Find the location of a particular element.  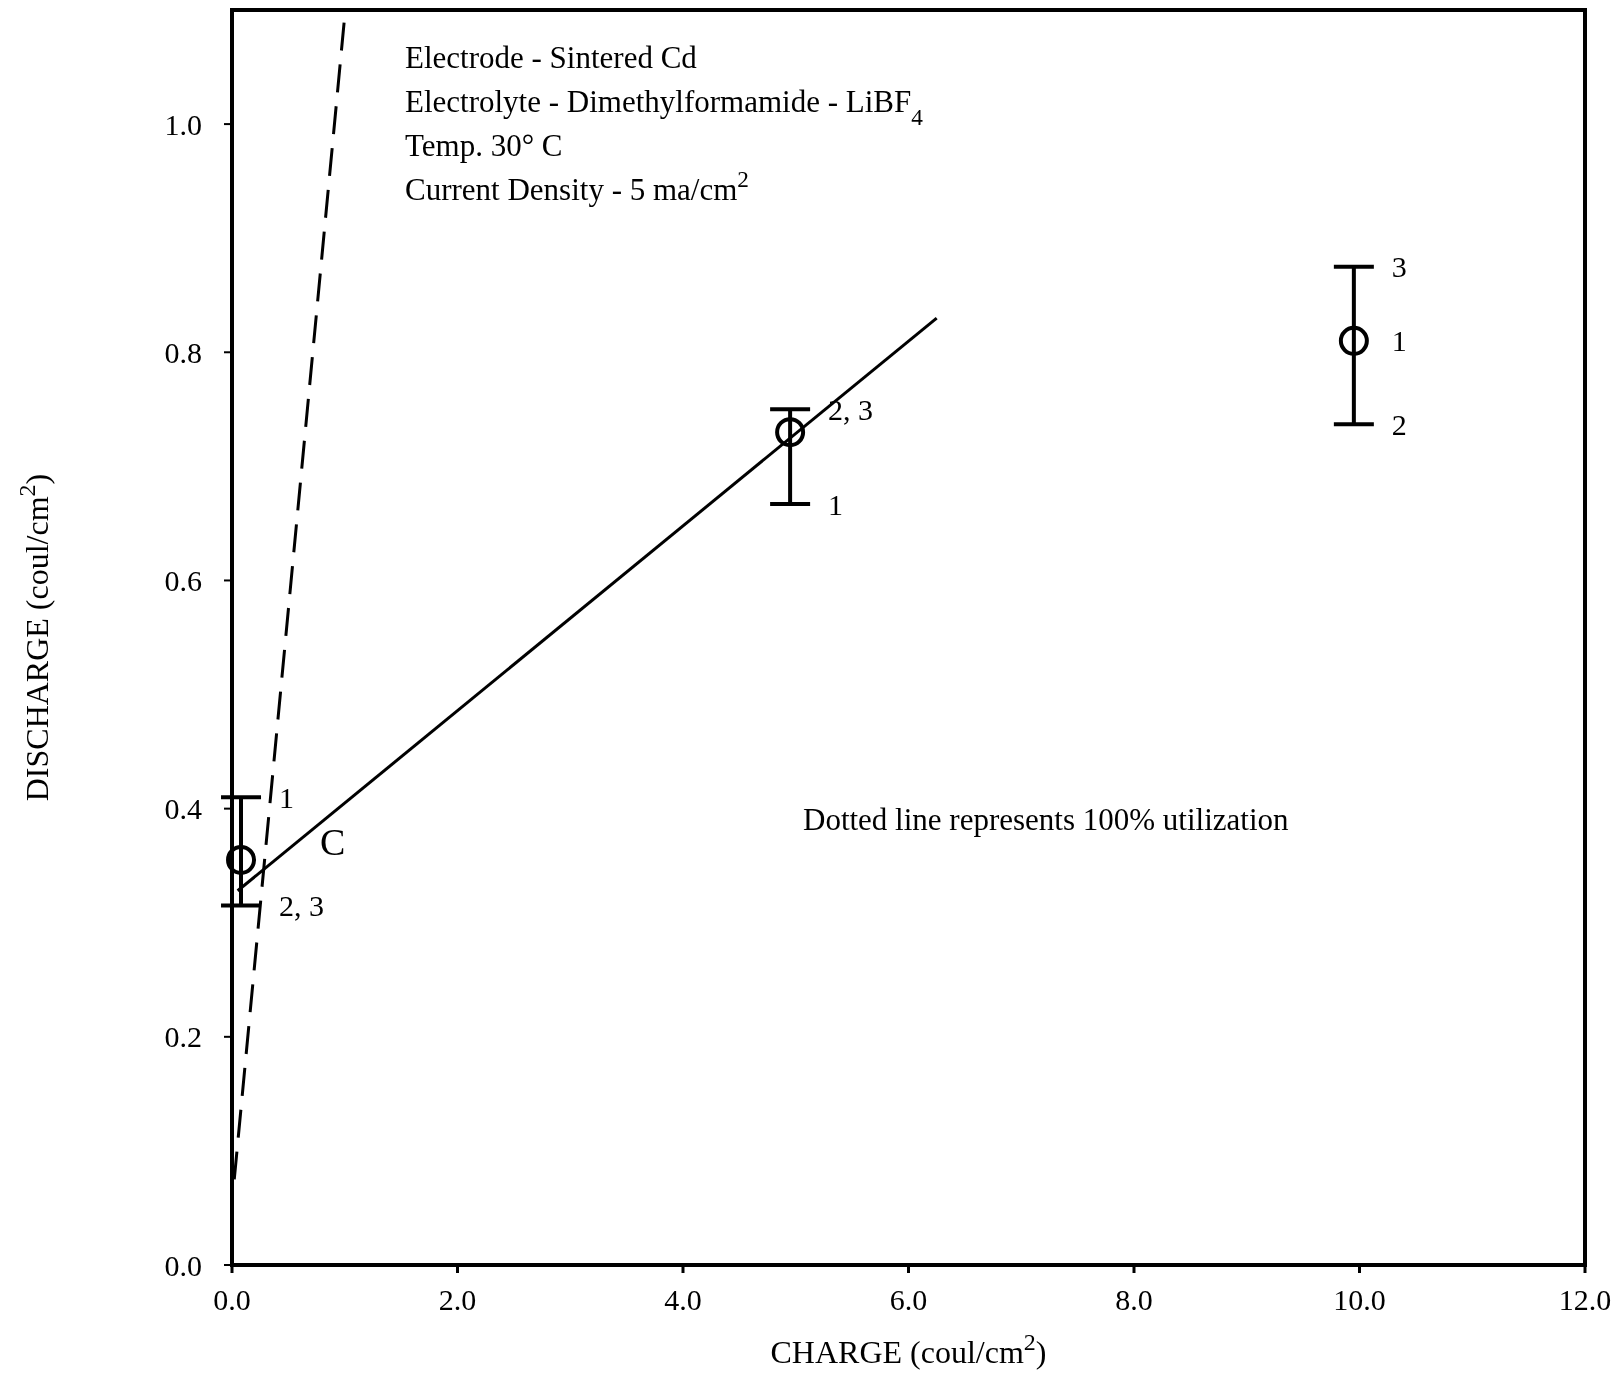

annotation: Temp. 30° C is located at coordinates (484, 145).